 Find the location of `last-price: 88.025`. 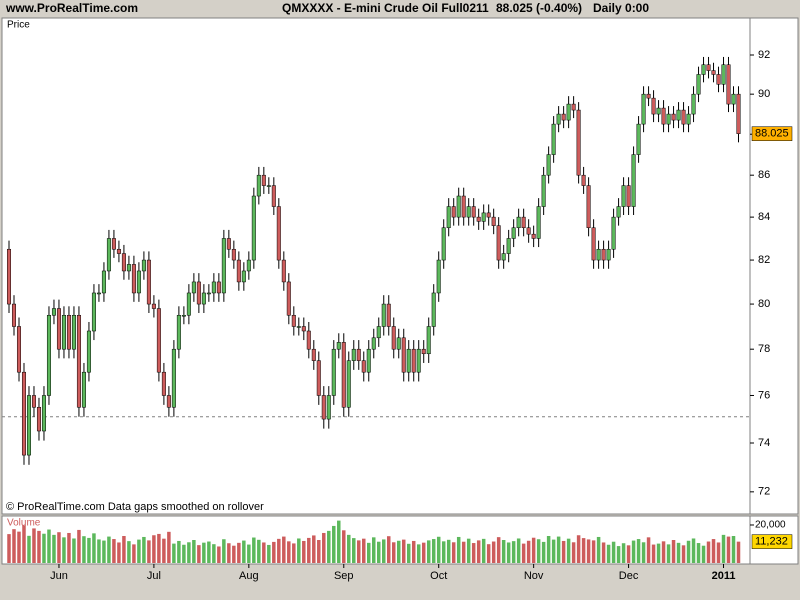

last-price: 88.025 is located at coordinates (772, 134).